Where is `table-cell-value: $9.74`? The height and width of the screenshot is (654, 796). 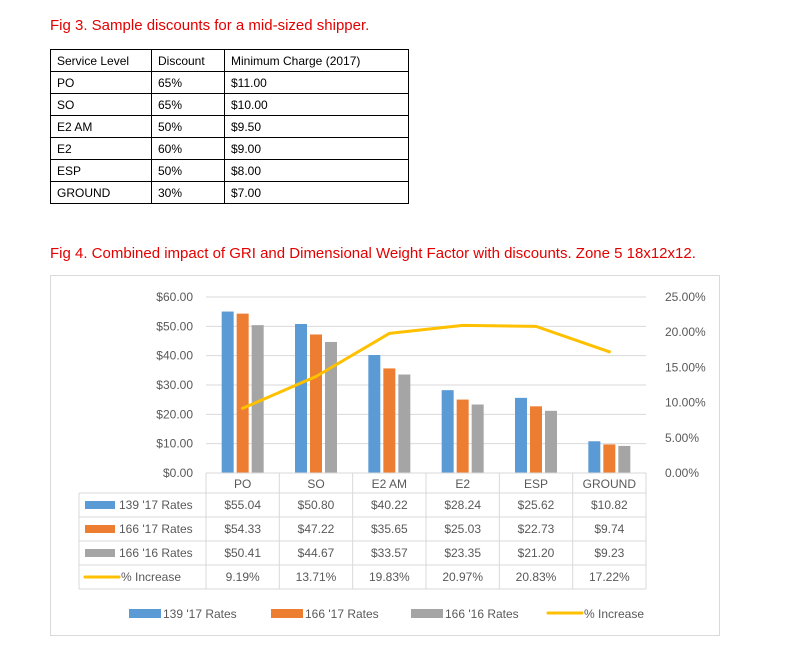
table-cell-value: $9.74 is located at coordinates (609, 529).